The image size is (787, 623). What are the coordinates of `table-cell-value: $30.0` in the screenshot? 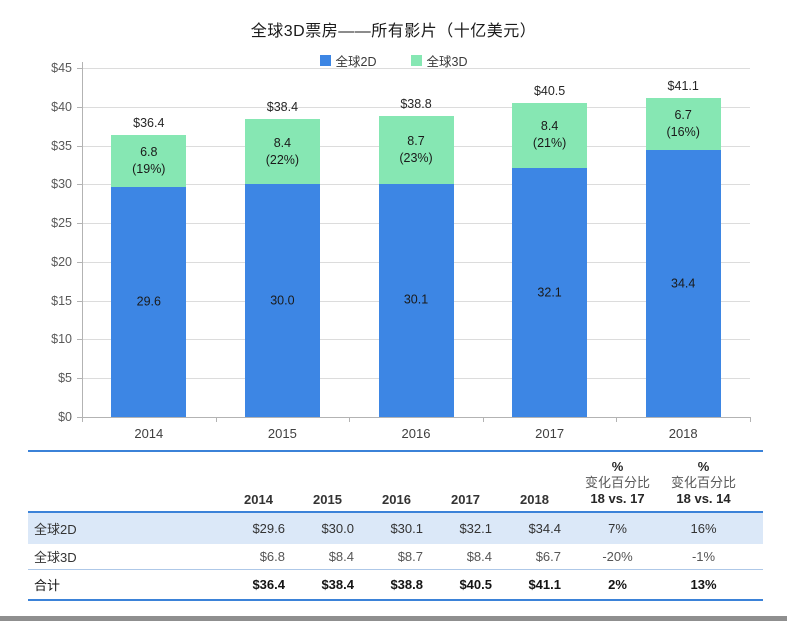 It's located at (337, 528).